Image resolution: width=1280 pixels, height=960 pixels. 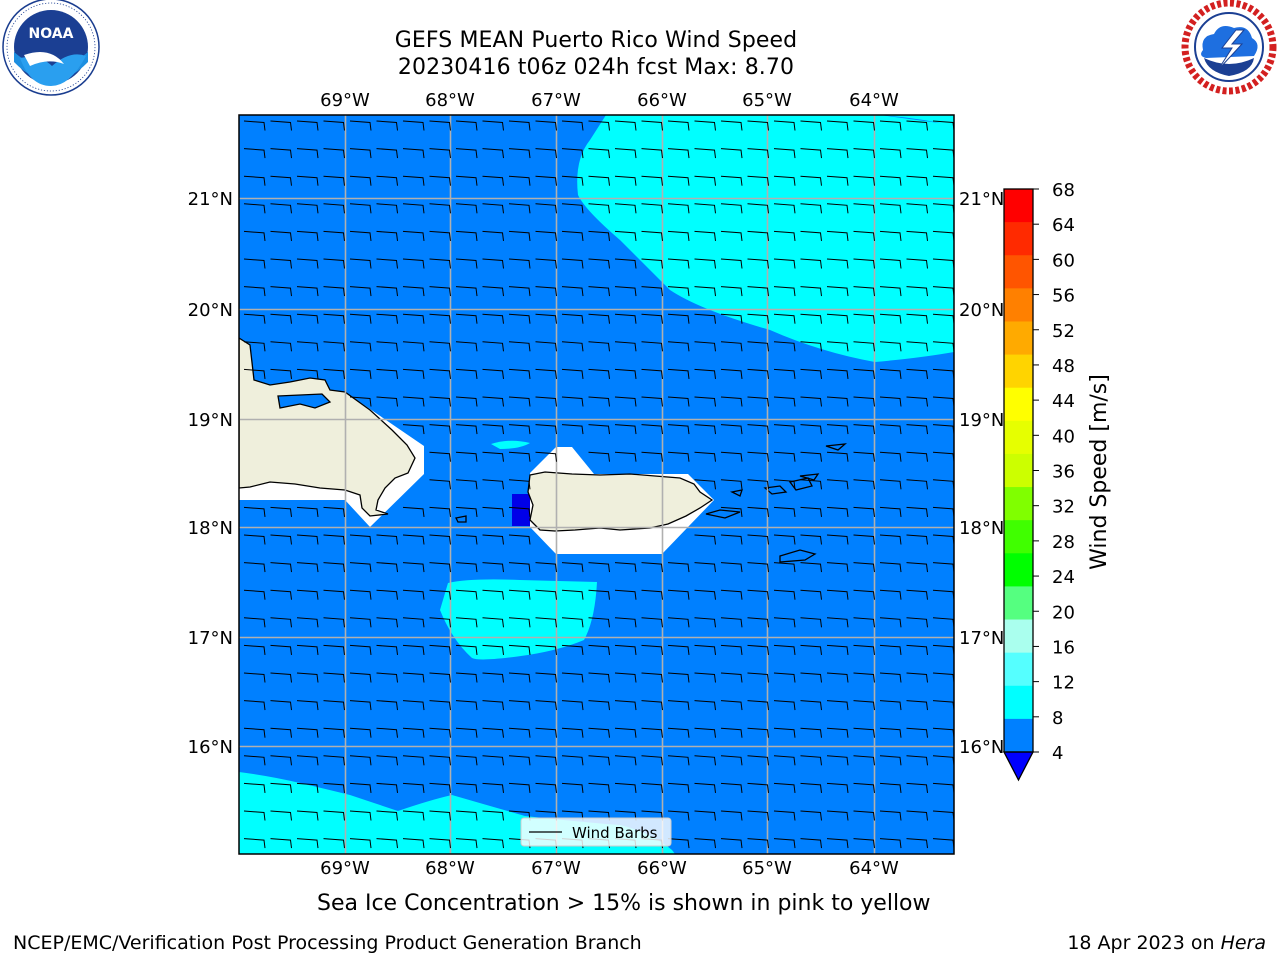 What do you see at coordinates (981, 310) in the screenshot?
I see `lat-label: 20°N` at bounding box center [981, 310].